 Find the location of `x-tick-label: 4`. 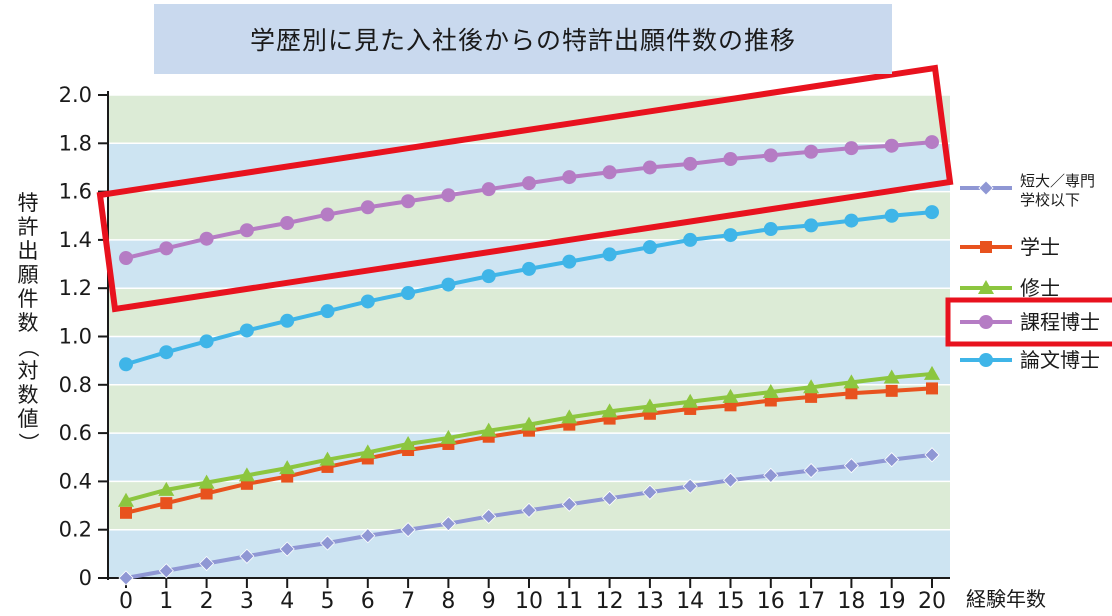

x-tick-label: 4 is located at coordinates (287, 601).